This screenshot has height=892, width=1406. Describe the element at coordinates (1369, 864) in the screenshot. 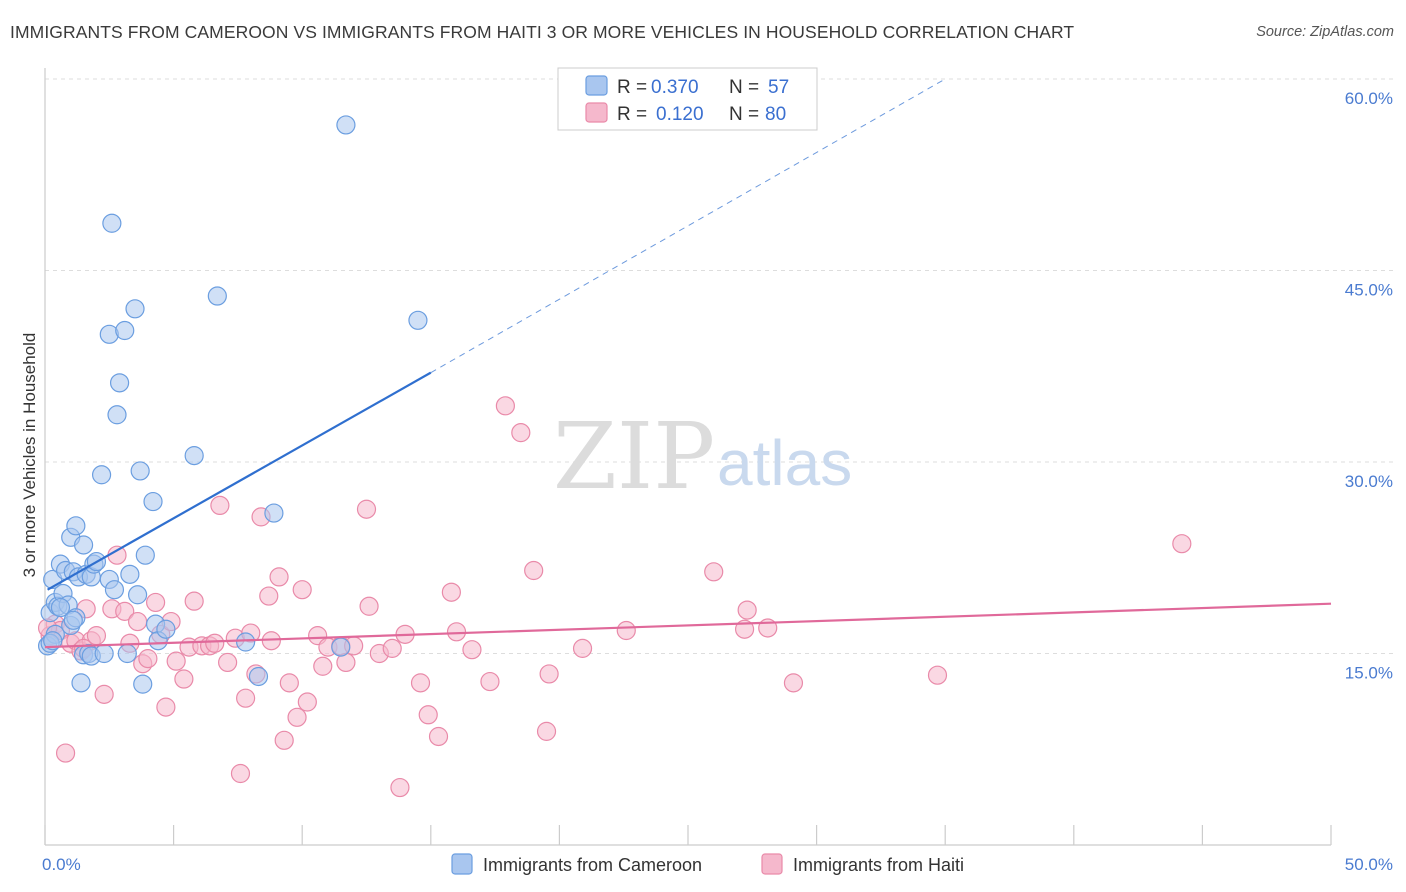

I see `x-tick-label: 50.0%` at that location.